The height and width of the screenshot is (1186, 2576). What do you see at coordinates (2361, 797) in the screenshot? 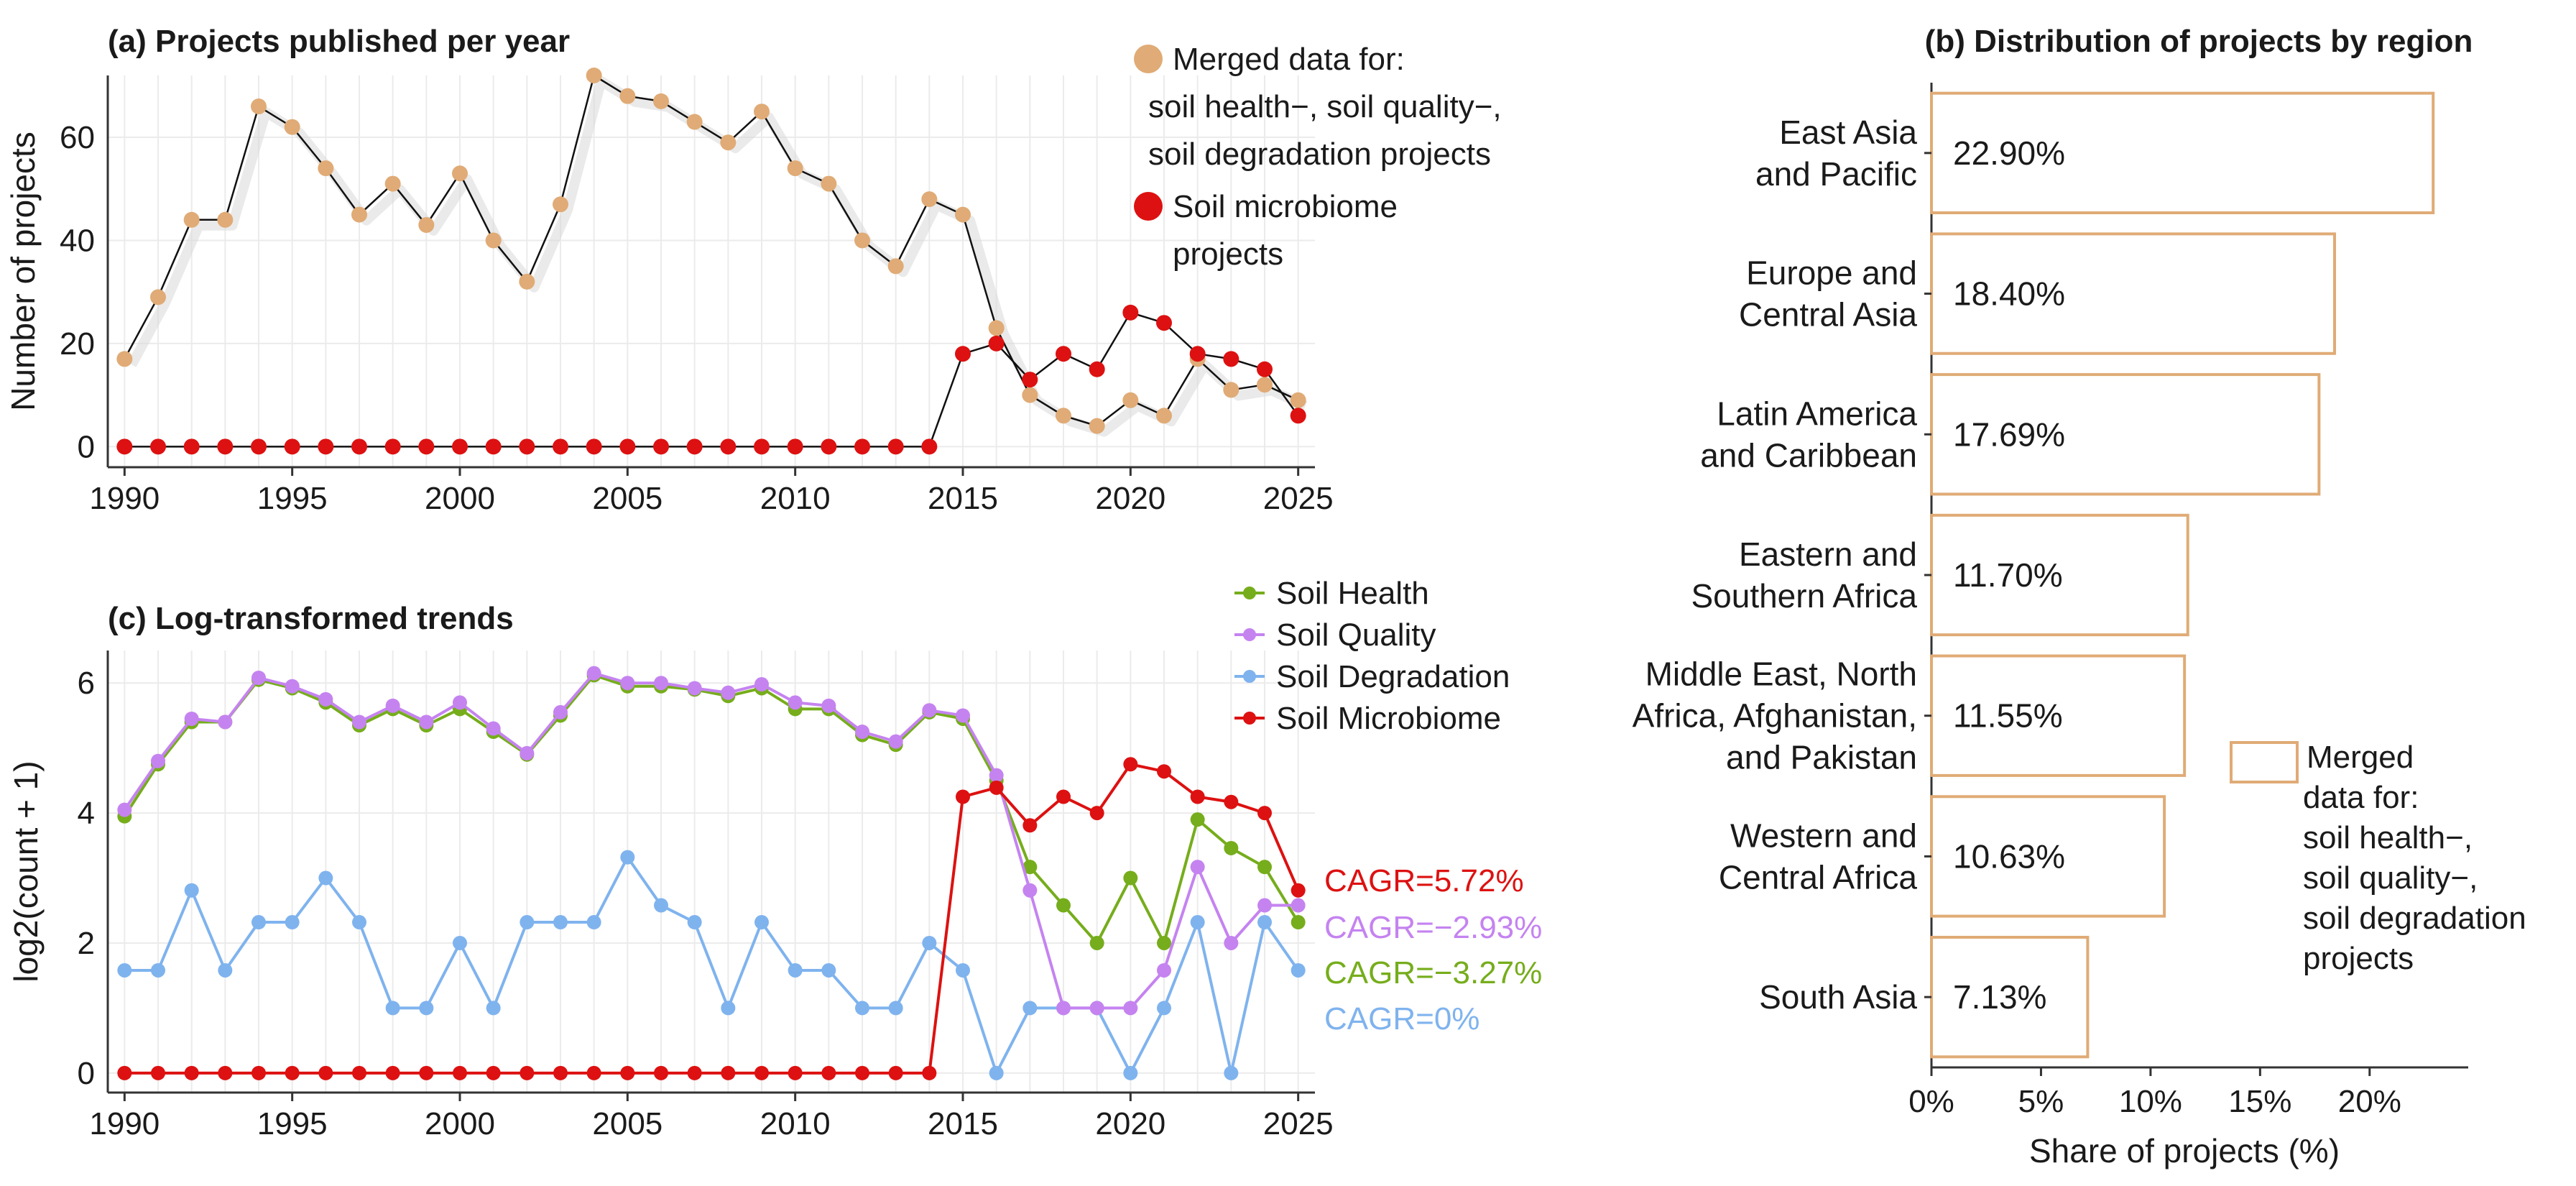
I see `legend-label-merged: data for:` at bounding box center [2361, 797].